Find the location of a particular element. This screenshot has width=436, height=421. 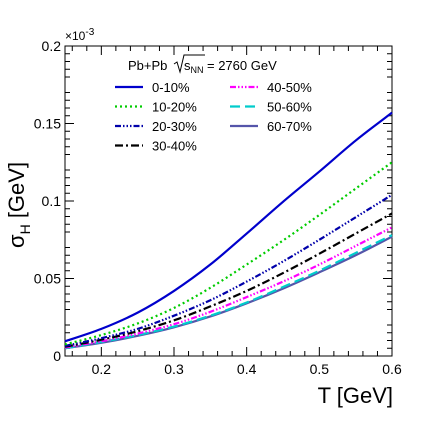

legend-label-50-60%: 50-60% is located at coordinates (289, 107).